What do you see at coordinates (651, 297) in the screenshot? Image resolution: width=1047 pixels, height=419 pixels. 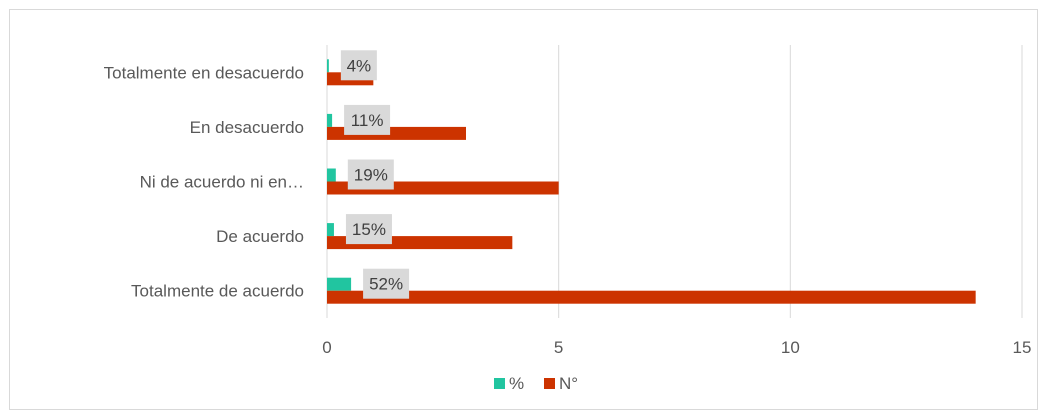 I see `bar-count` at bounding box center [651, 297].